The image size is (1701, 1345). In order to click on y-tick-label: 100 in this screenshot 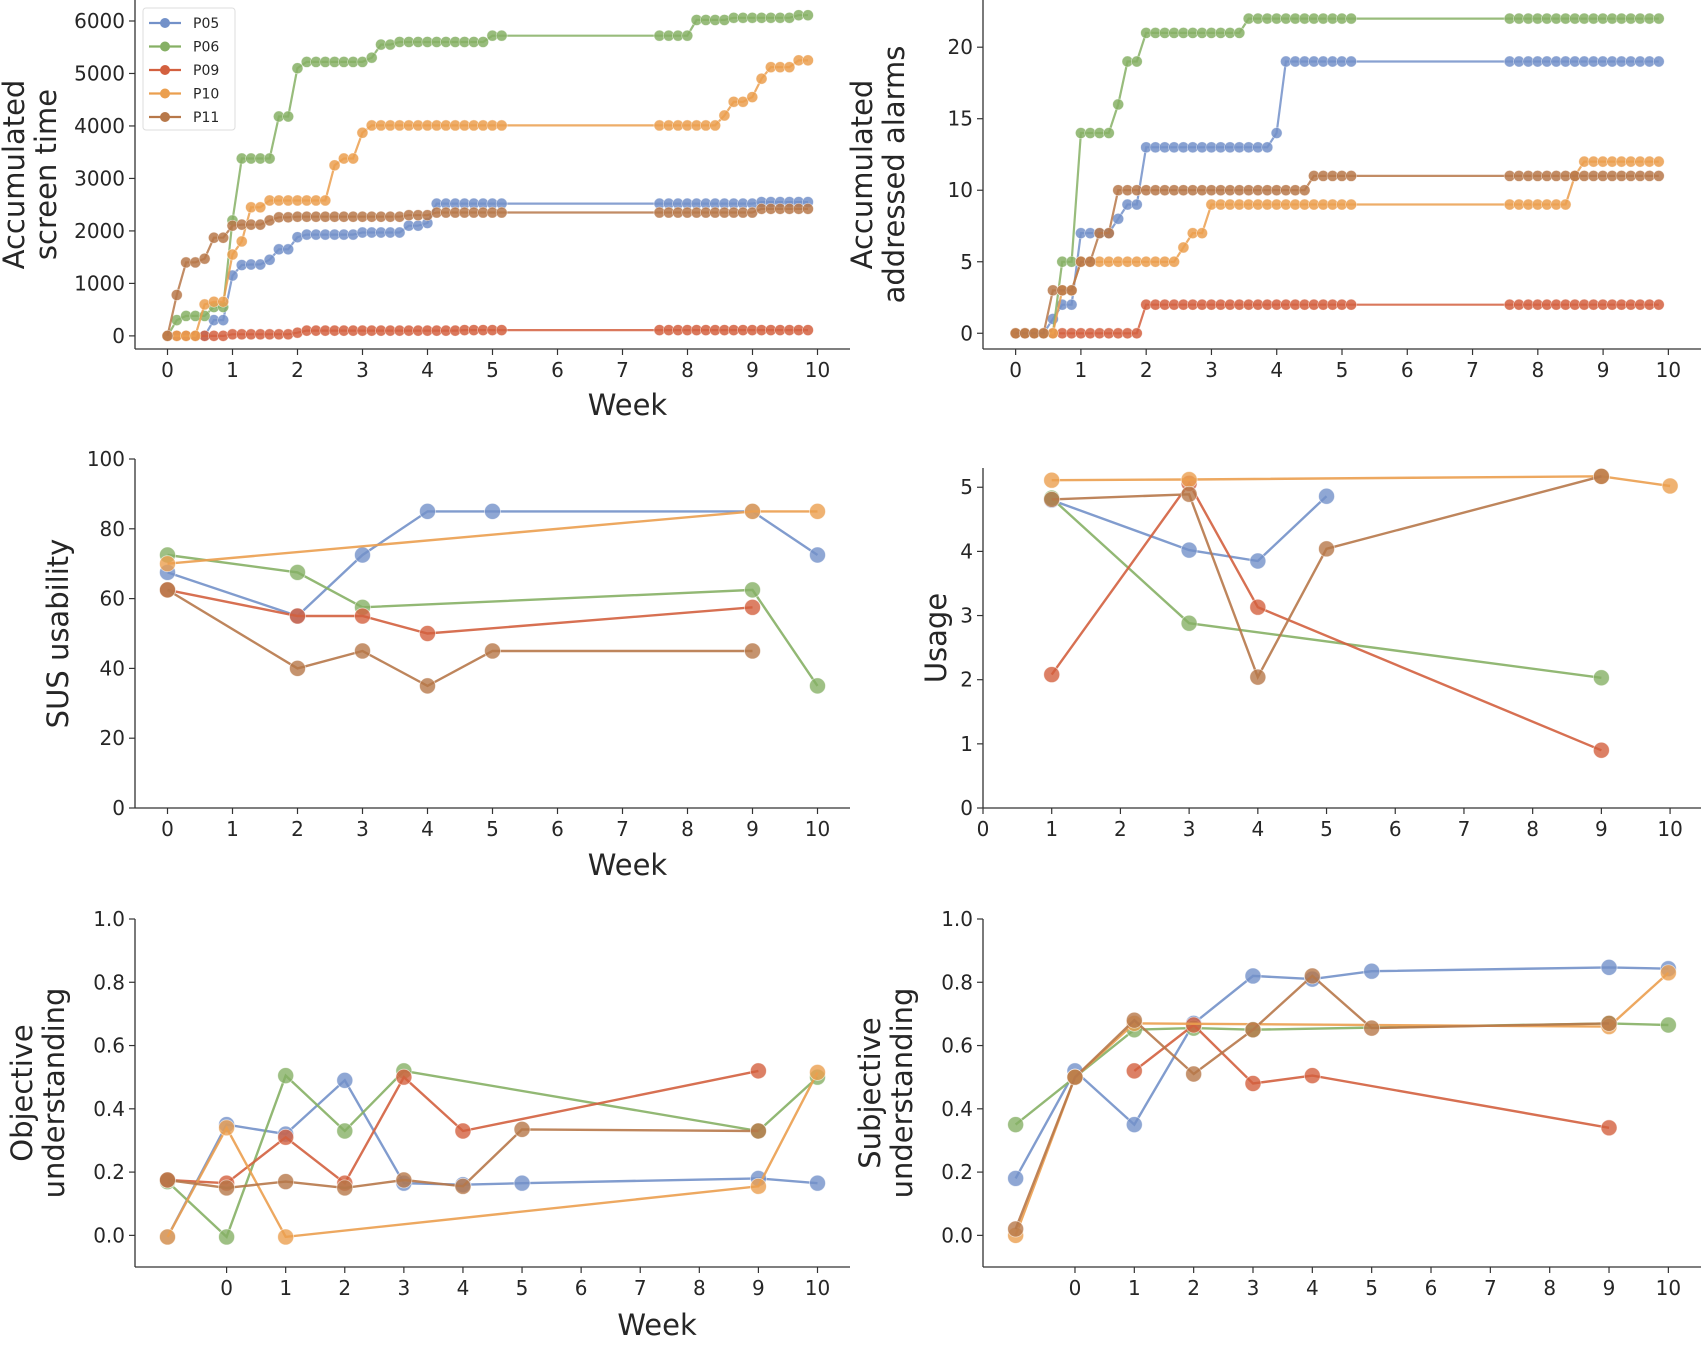, I will do `click(106, 459)`.